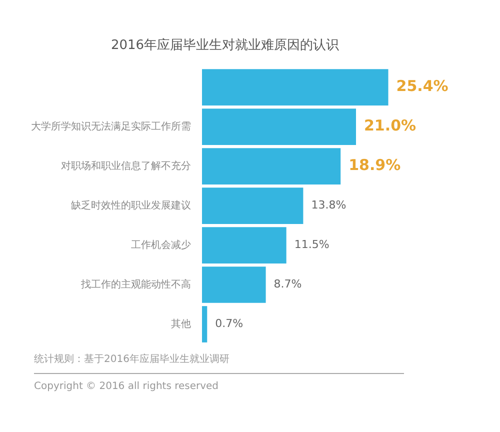  What do you see at coordinates (288, 284) in the screenshot?
I see `data-label: 8.7%` at bounding box center [288, 284].